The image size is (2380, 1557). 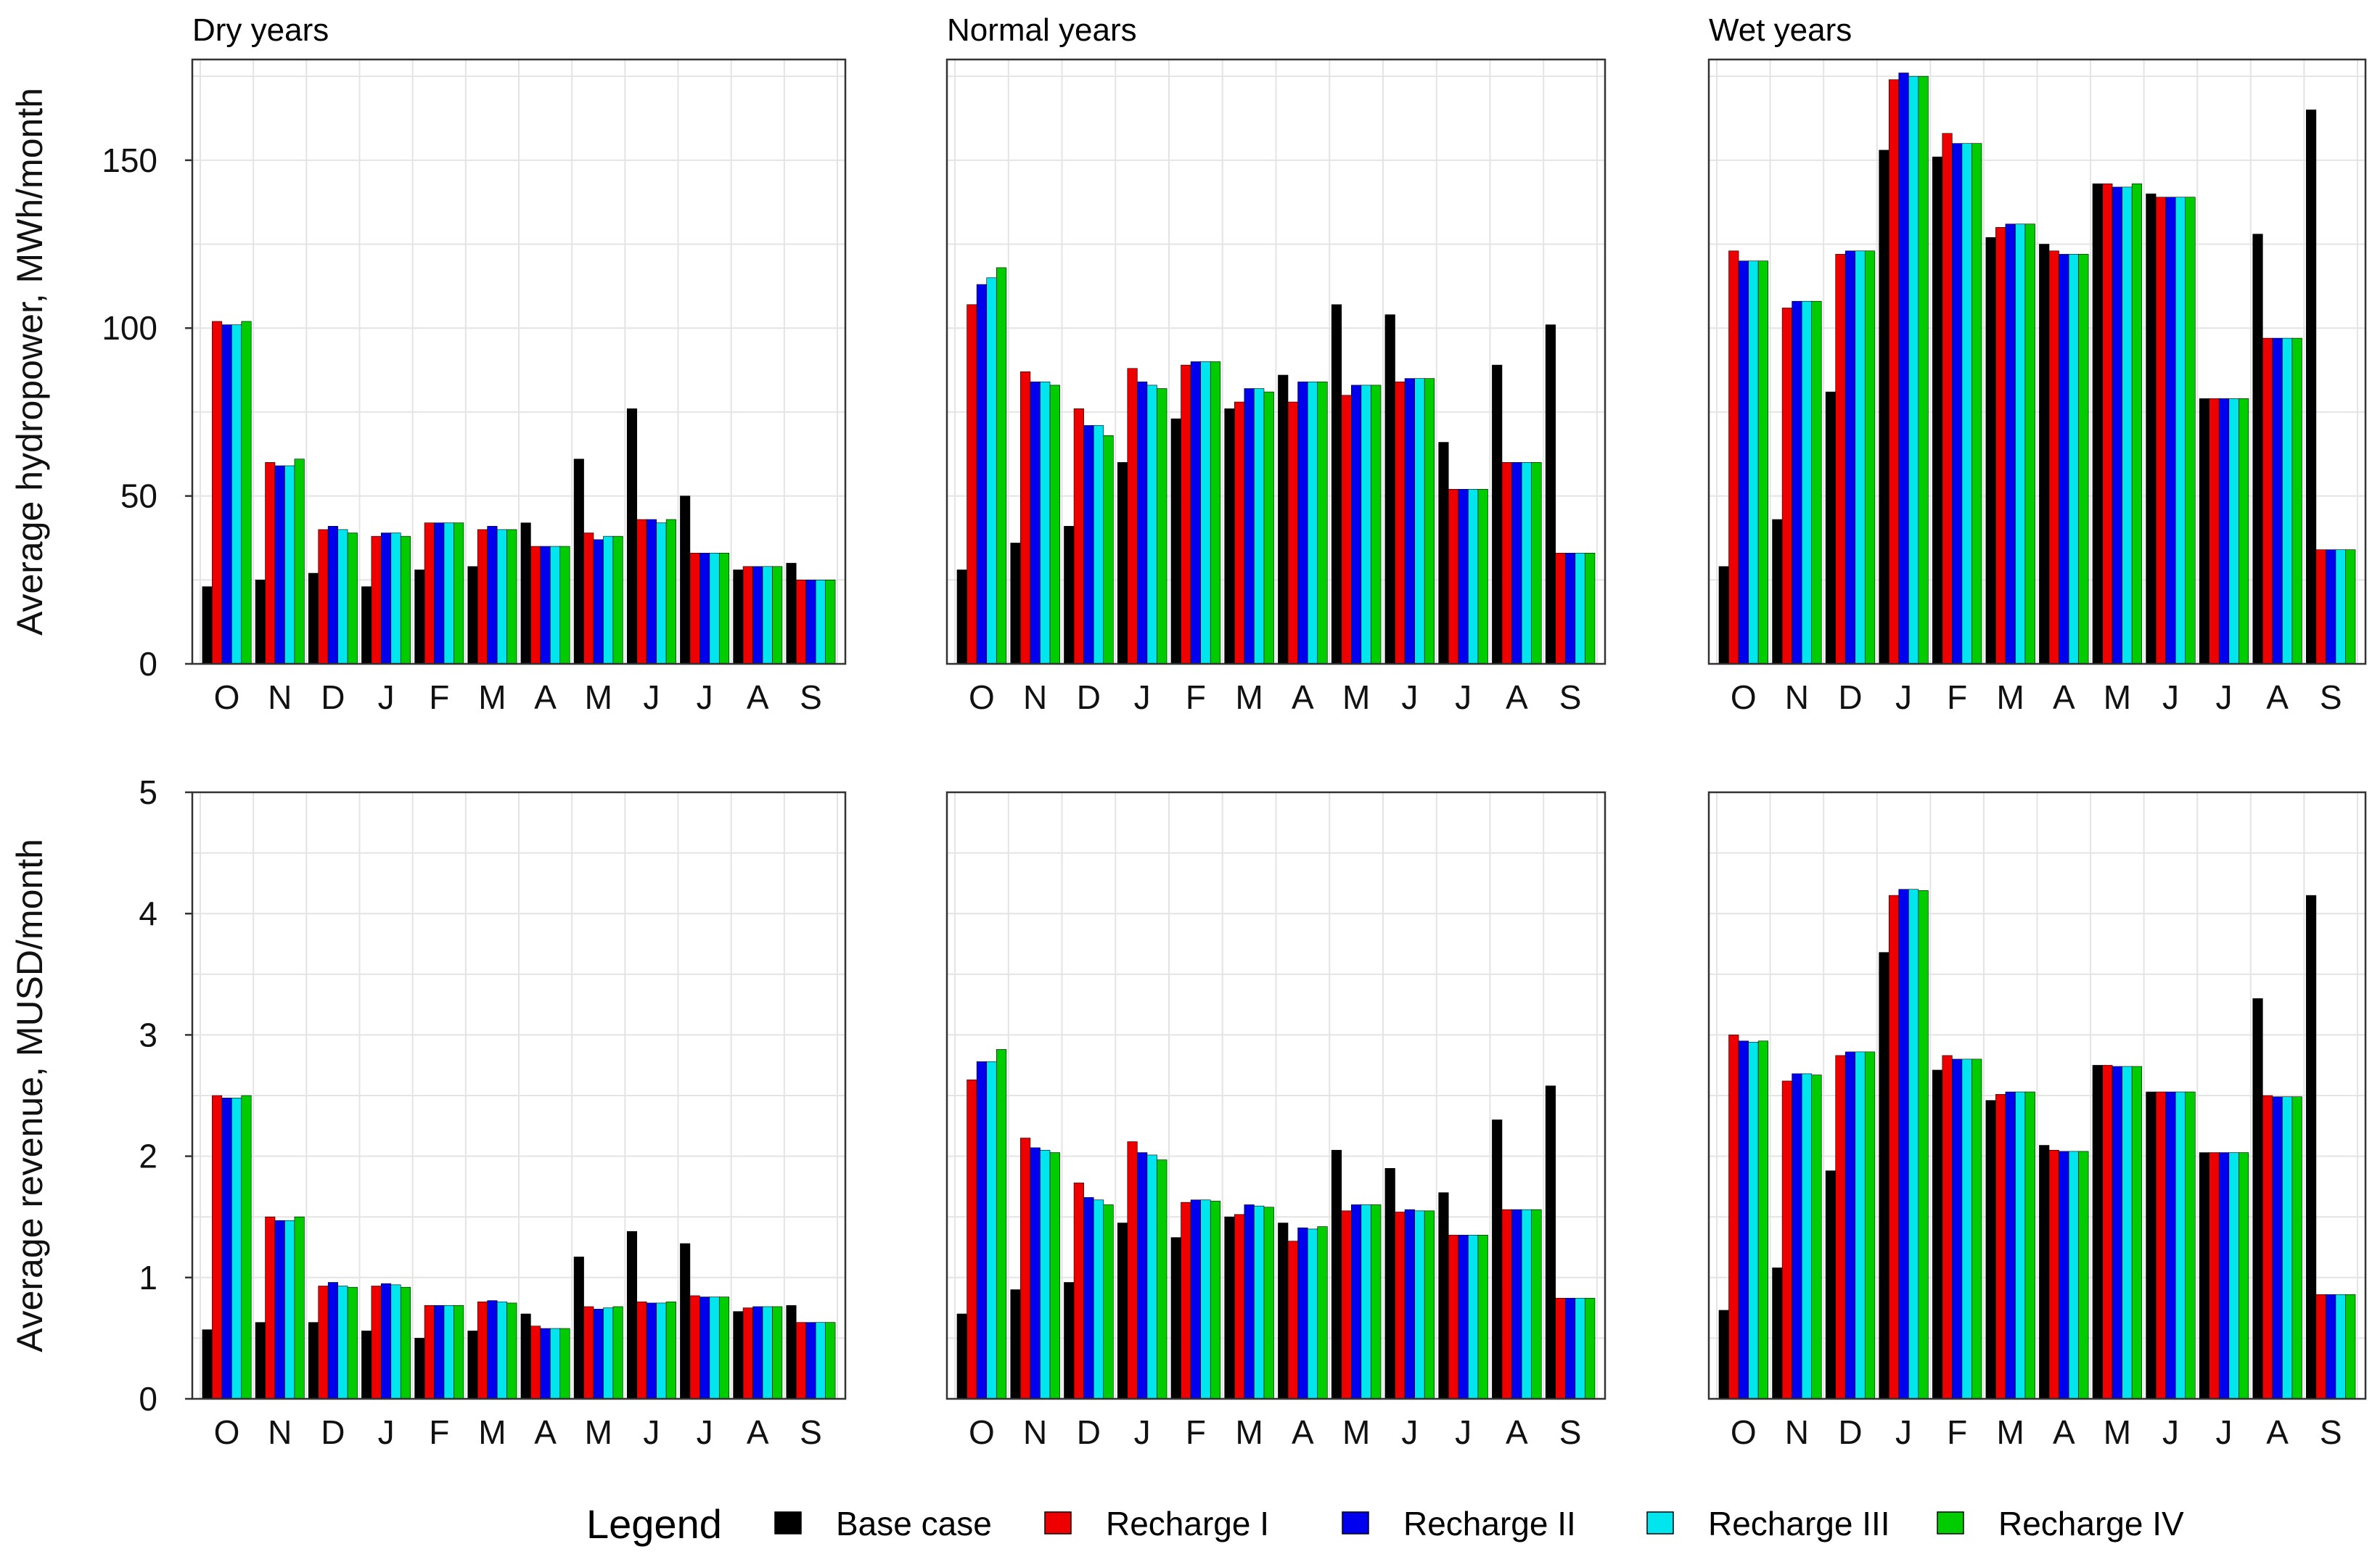 What do you see at coordinates (788, 1523) in the screenshot?
I see `legend-swatch` at bounding box center [788, 1523].